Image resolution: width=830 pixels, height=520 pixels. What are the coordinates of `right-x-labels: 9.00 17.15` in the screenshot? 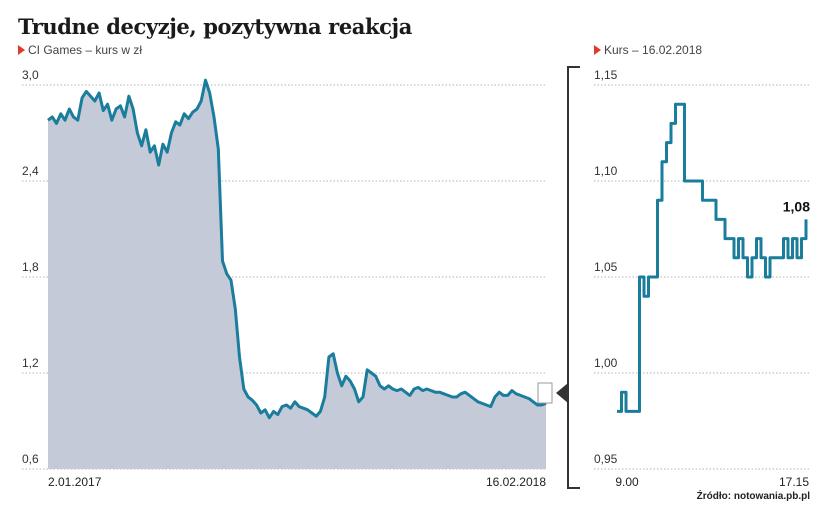 It's located at (712, 482).